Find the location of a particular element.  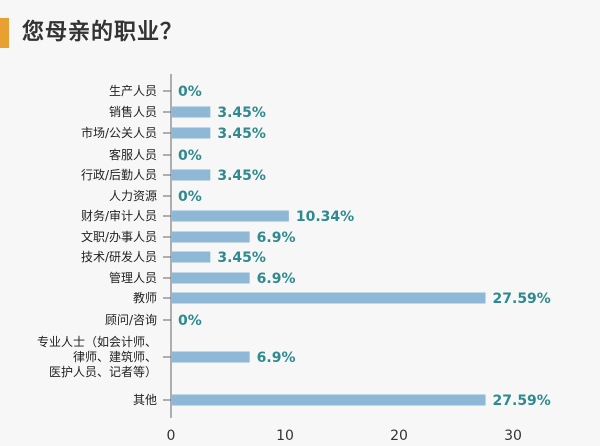

category-label: 销售人员 is located at coordinates (133, 111).